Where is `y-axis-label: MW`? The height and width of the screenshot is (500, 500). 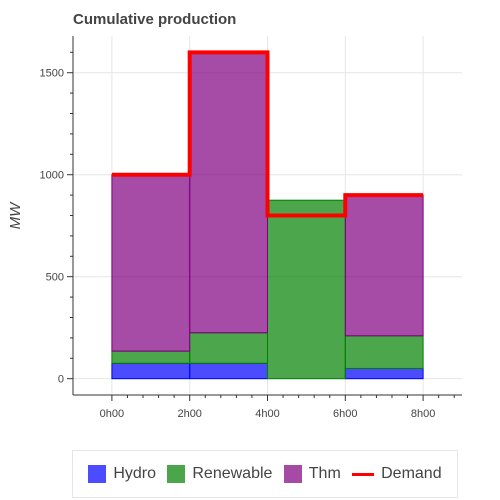 y-axis-label: MW is located at coordinates (15, 215).